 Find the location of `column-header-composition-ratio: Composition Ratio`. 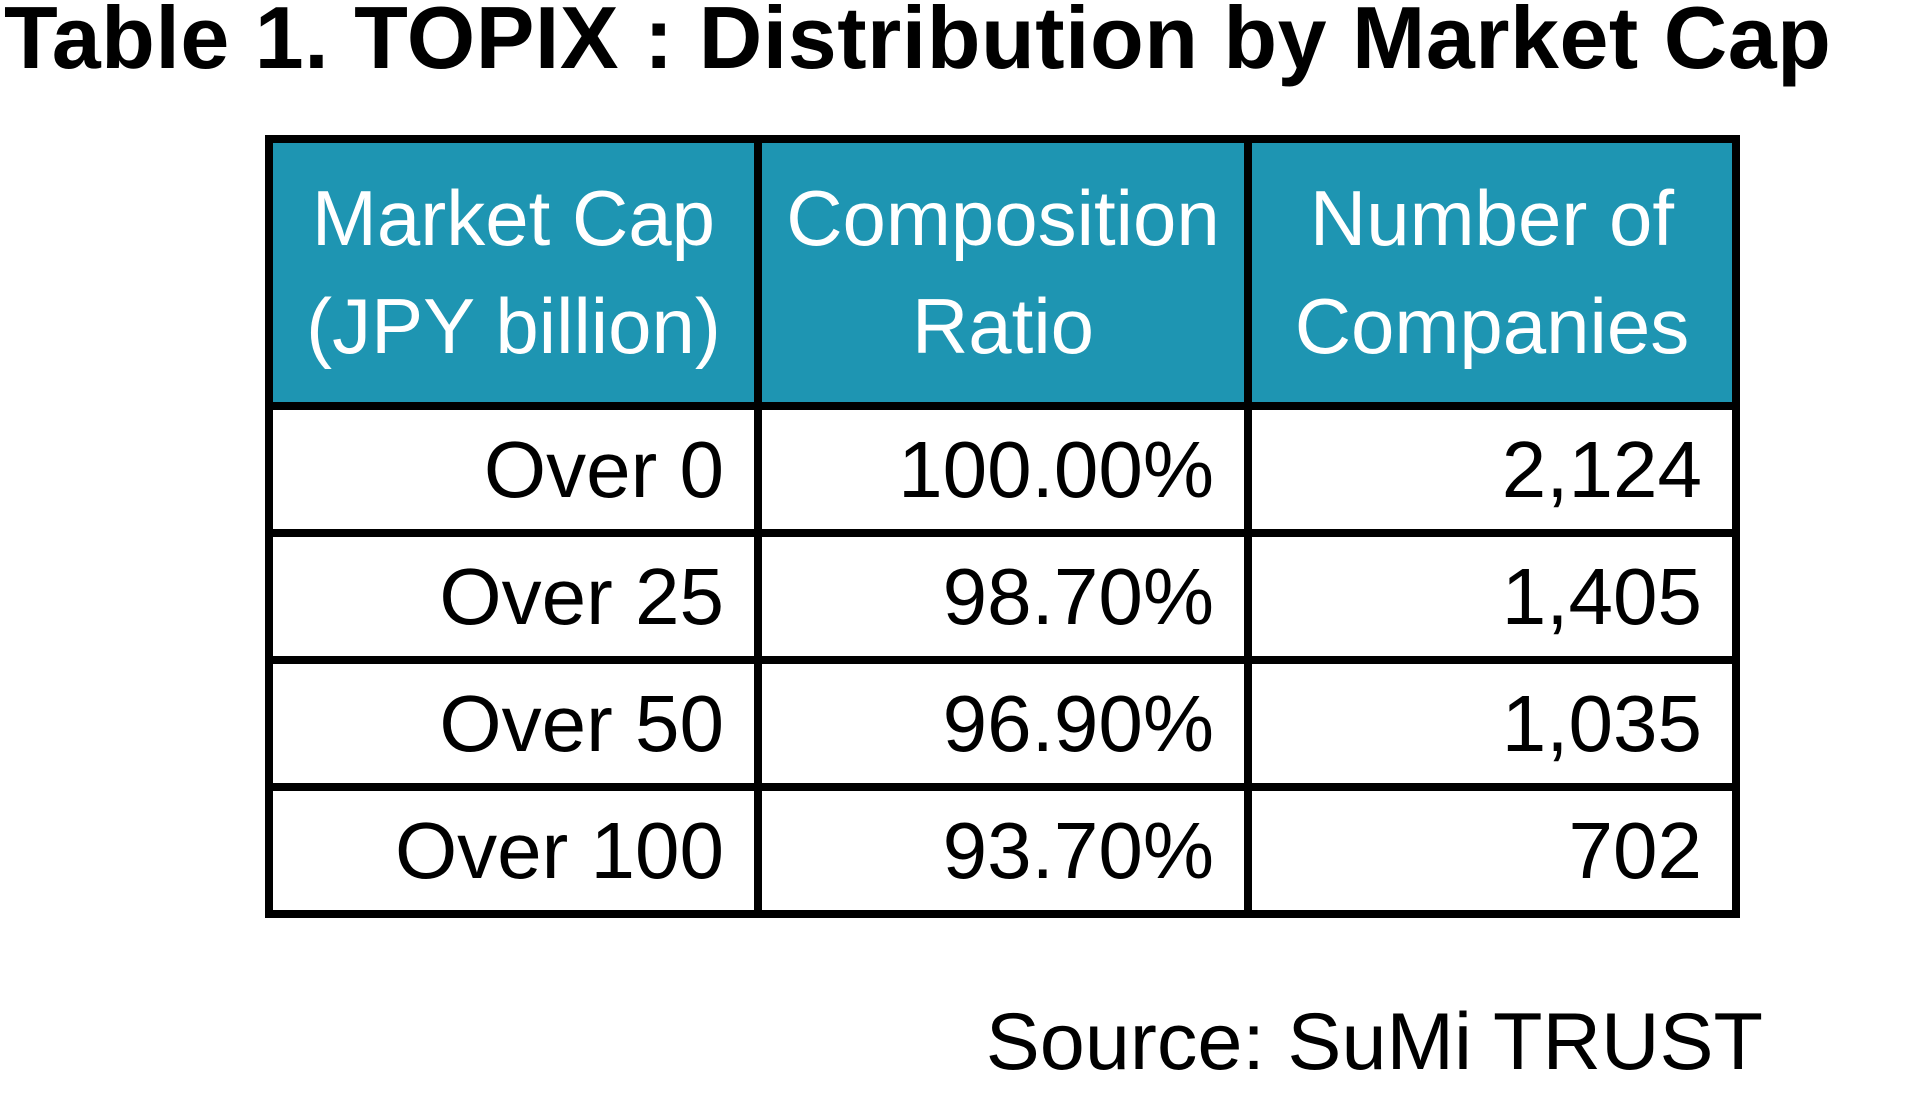

column-header-composition-ratio: Composition Ratio is located at coordinates (1003, 272).